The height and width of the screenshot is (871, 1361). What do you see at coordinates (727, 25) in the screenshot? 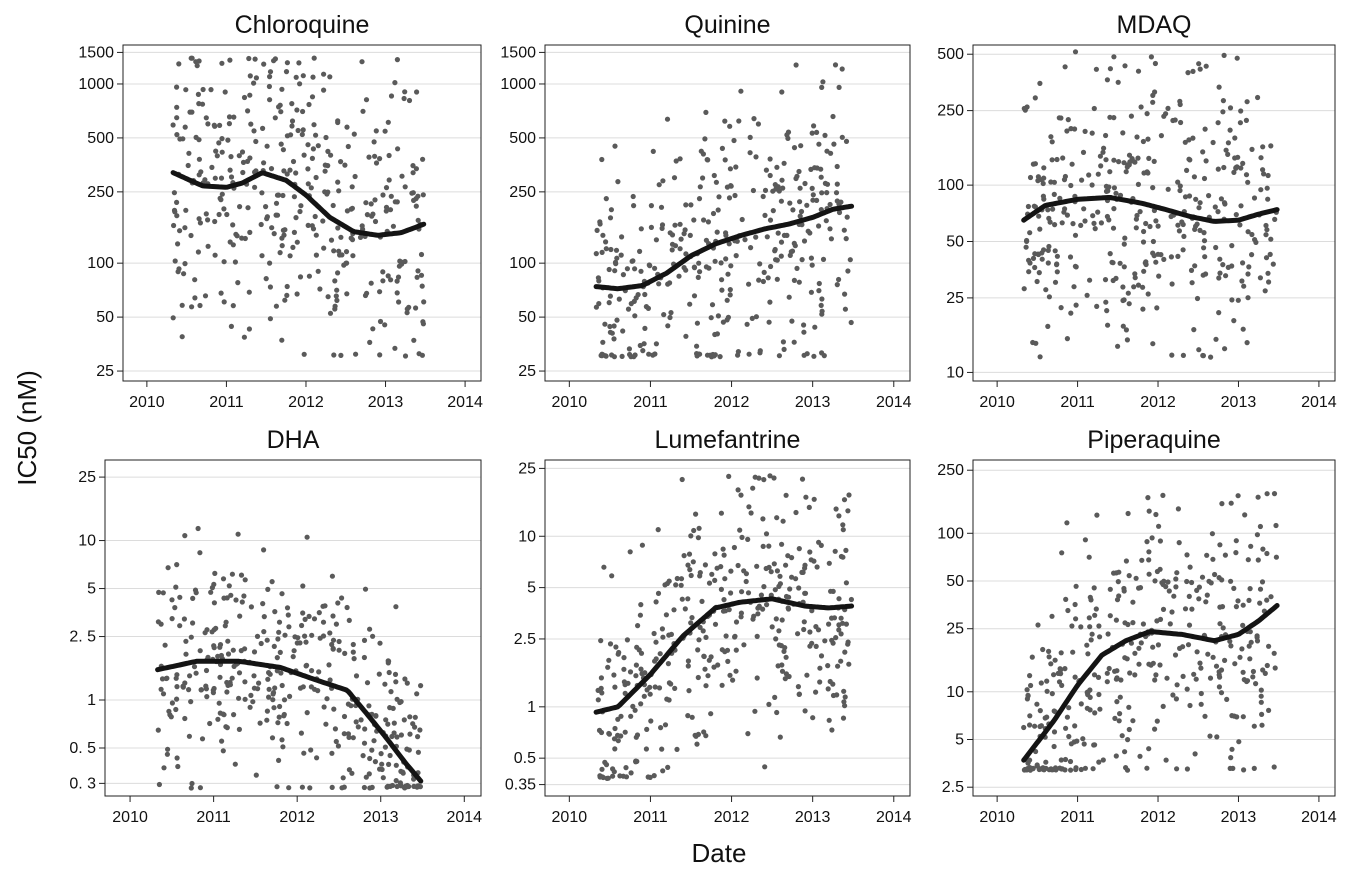
I see `panel-title: Quinine` at bounding box center [727, 25].